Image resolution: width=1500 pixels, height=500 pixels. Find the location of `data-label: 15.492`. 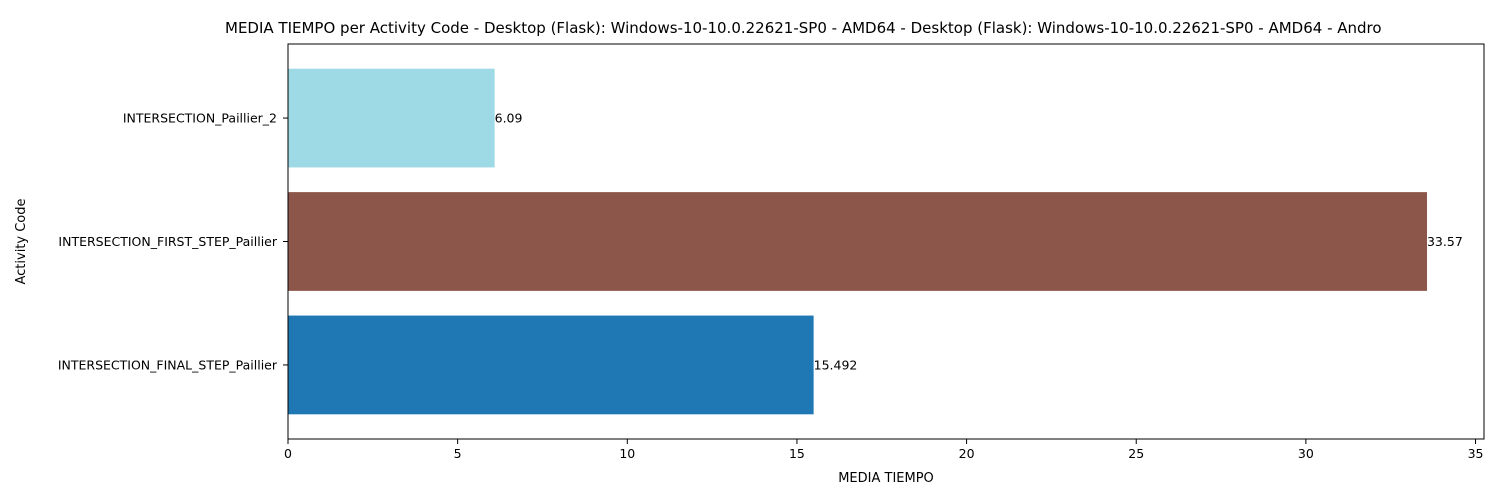

data-label: 15.492 is located at coordinates (836, 364).